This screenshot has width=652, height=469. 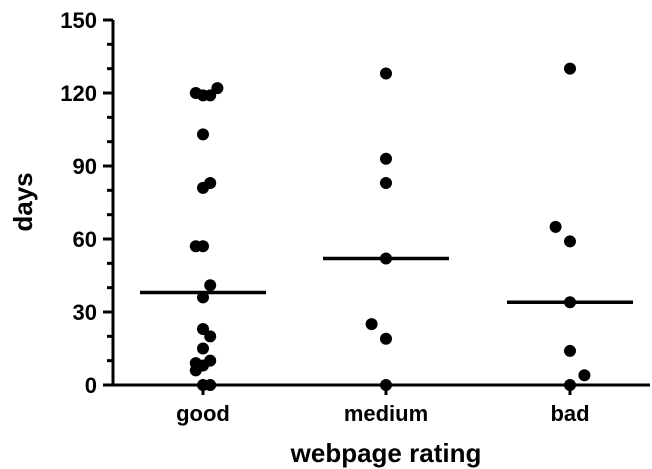 I want to click on x-ticks: good medium bad, so click(x=383, y=405).